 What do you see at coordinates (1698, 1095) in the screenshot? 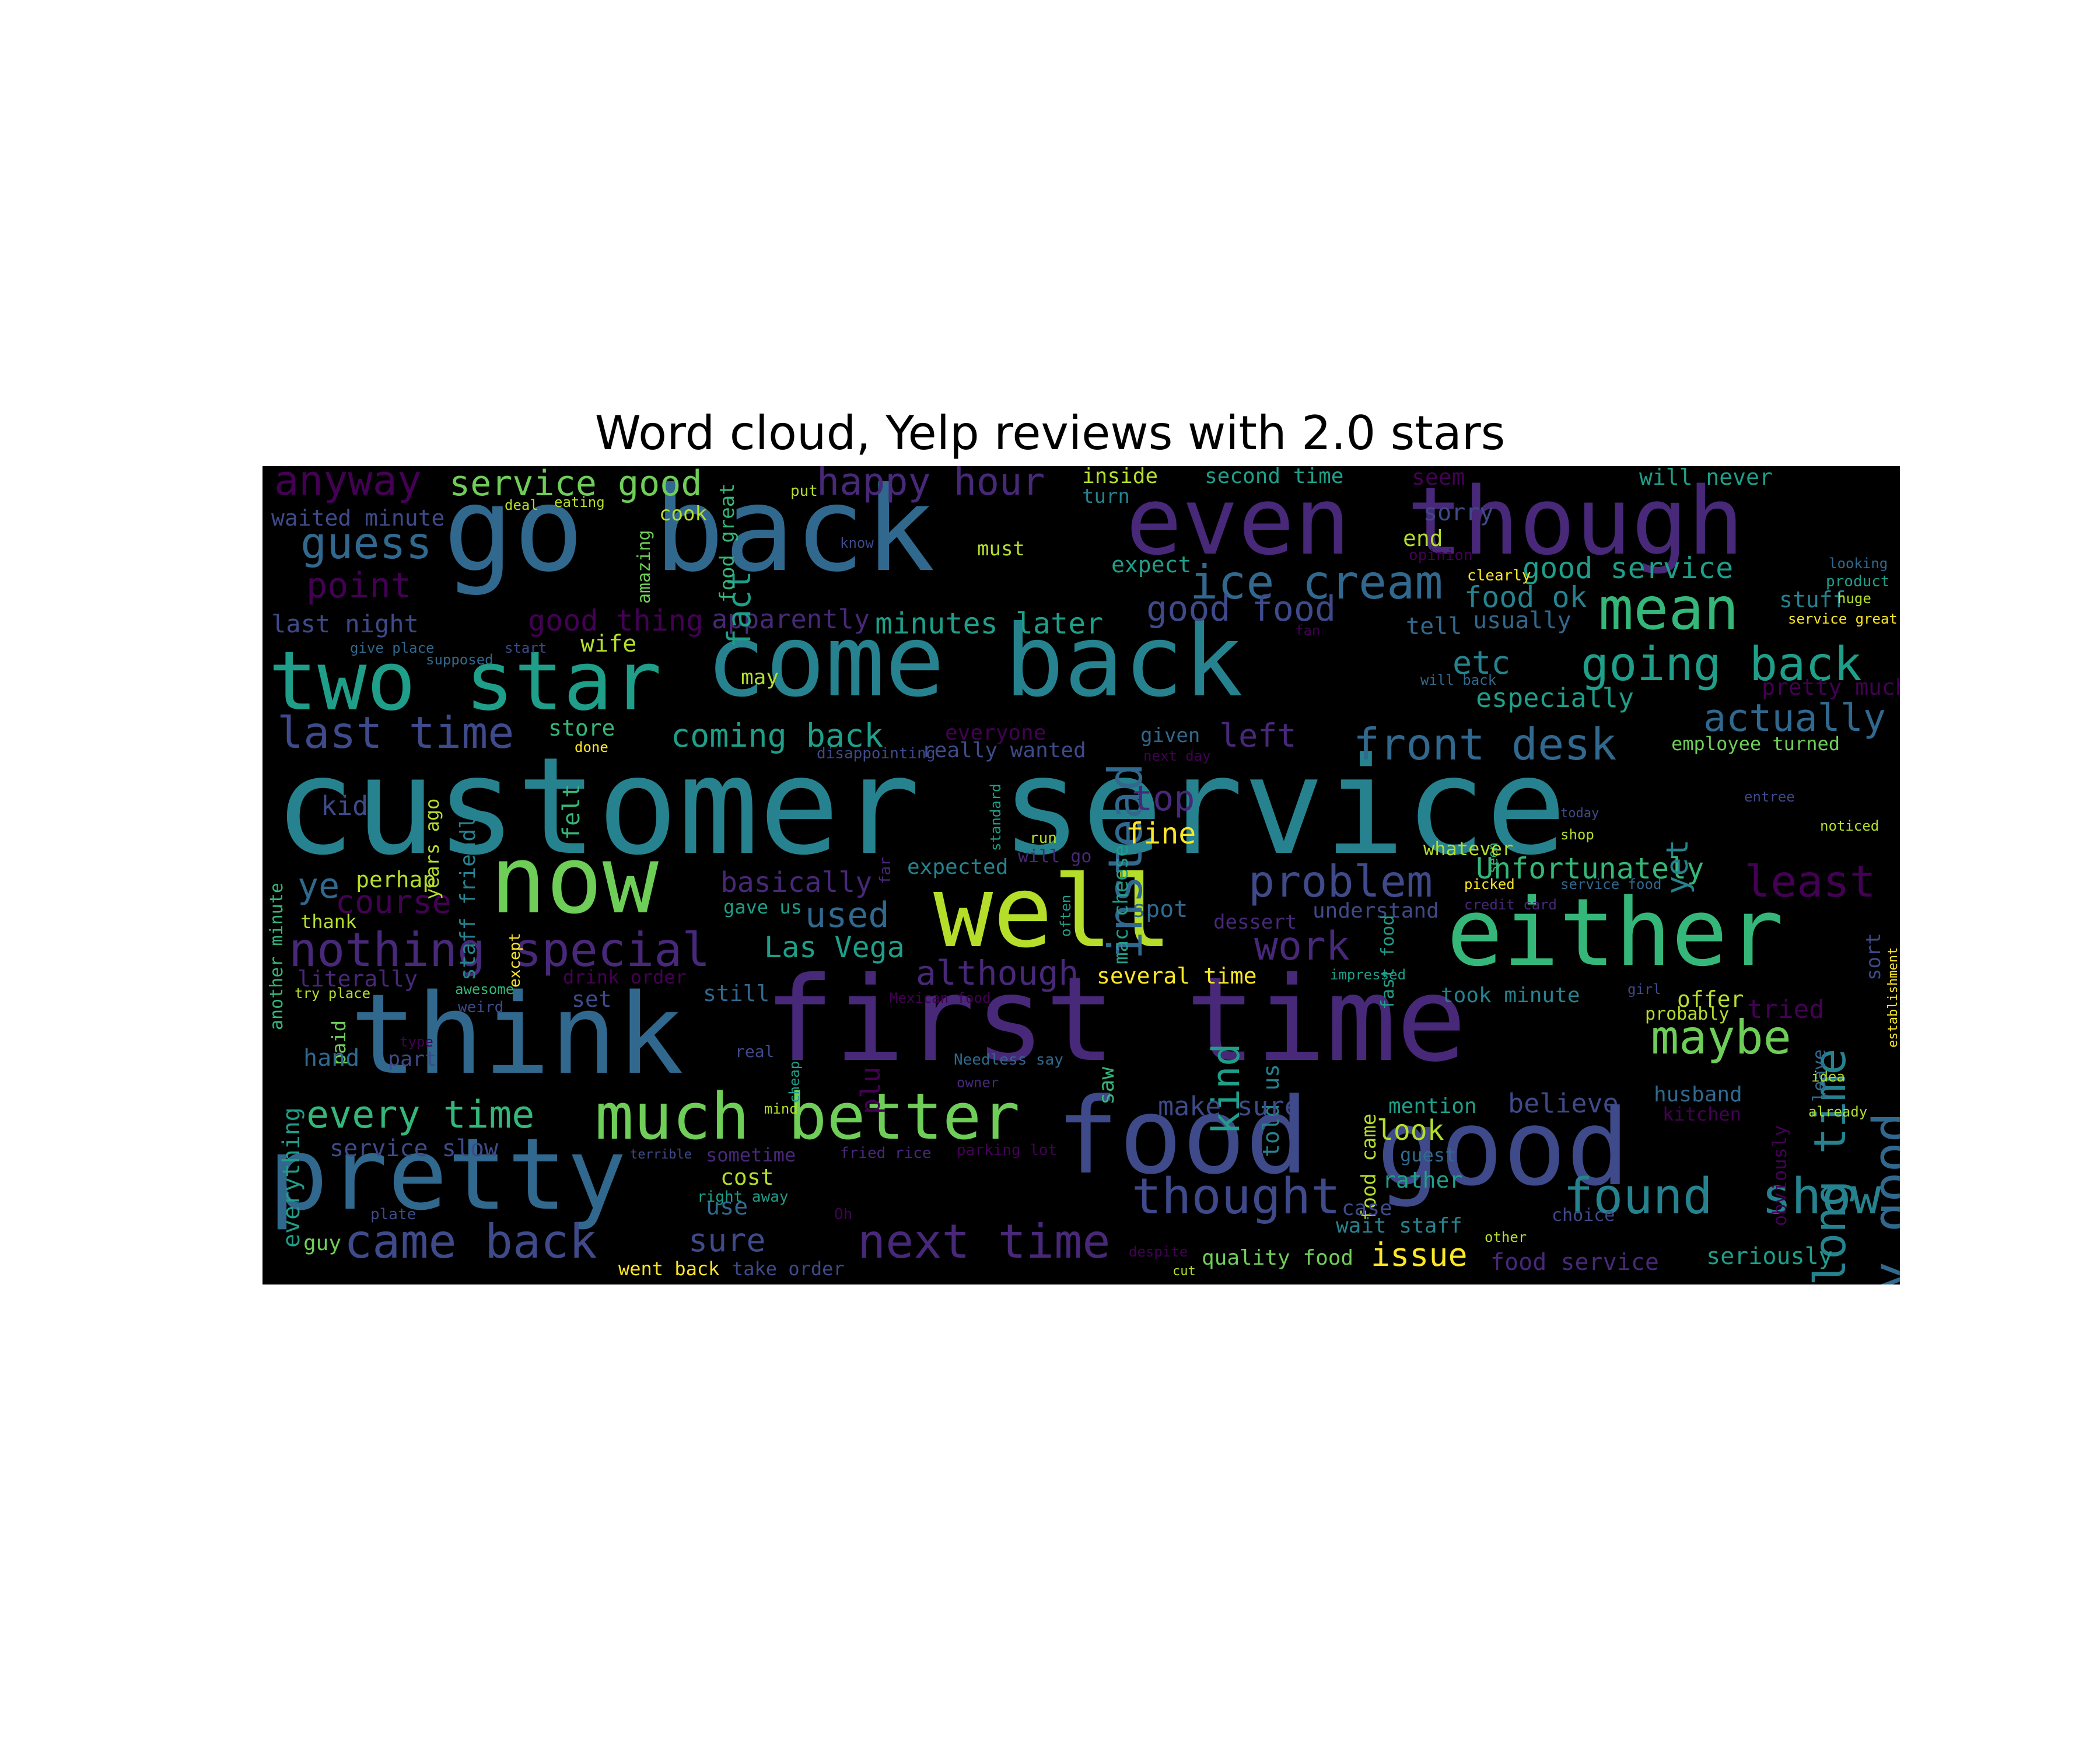
I see `cloud-word: husband` at bounding box center [1698, 1095].